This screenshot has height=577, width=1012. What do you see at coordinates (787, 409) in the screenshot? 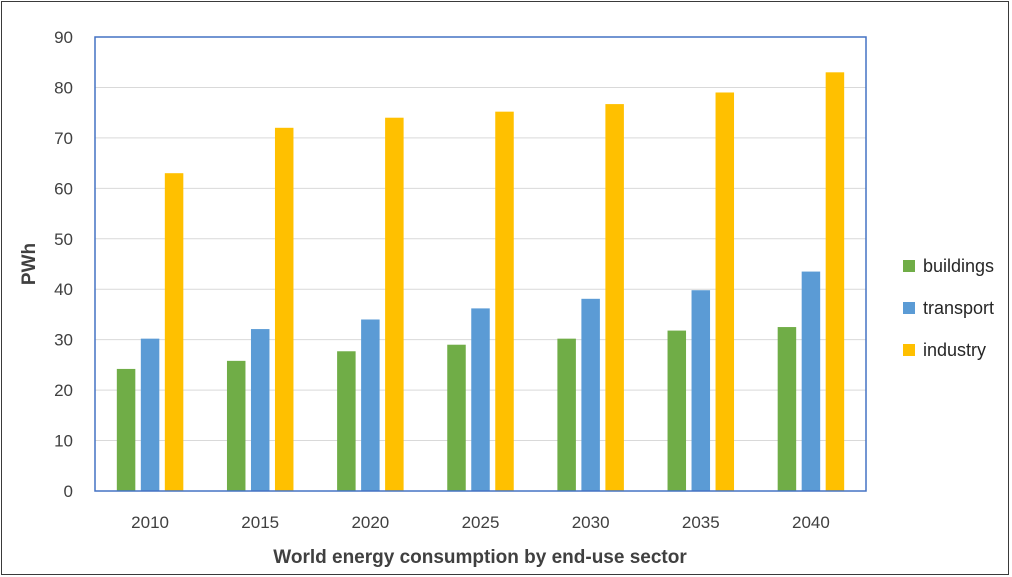
I see `bar-buildings-2040` at bounding box center [787, 409].